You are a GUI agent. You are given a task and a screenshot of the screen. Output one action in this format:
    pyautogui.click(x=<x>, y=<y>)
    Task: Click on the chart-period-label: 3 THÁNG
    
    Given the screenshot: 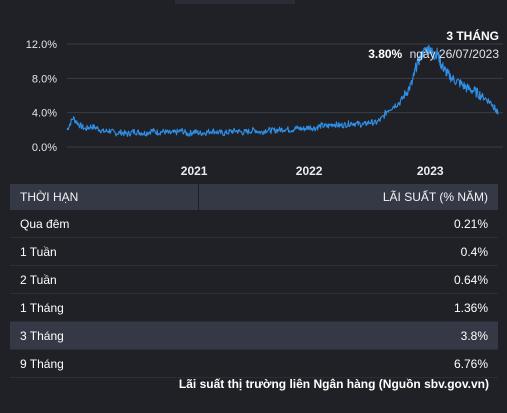 What is the action you would take?
    pyautogui.click(x=472, y=36)
    